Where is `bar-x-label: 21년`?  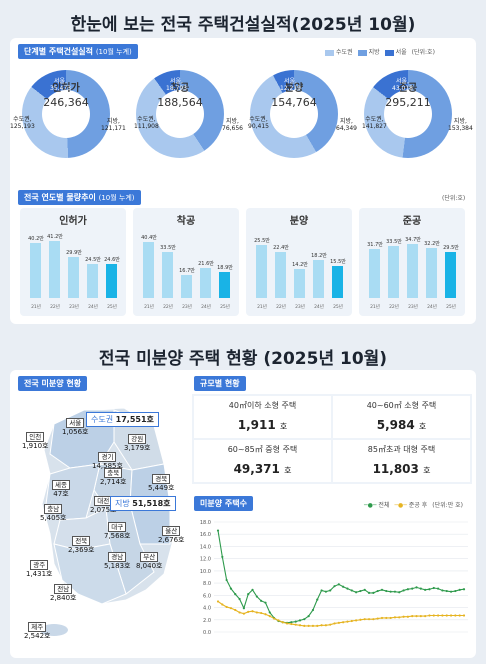 bar-x-label: 21년 is located at coordinates (149, 307).